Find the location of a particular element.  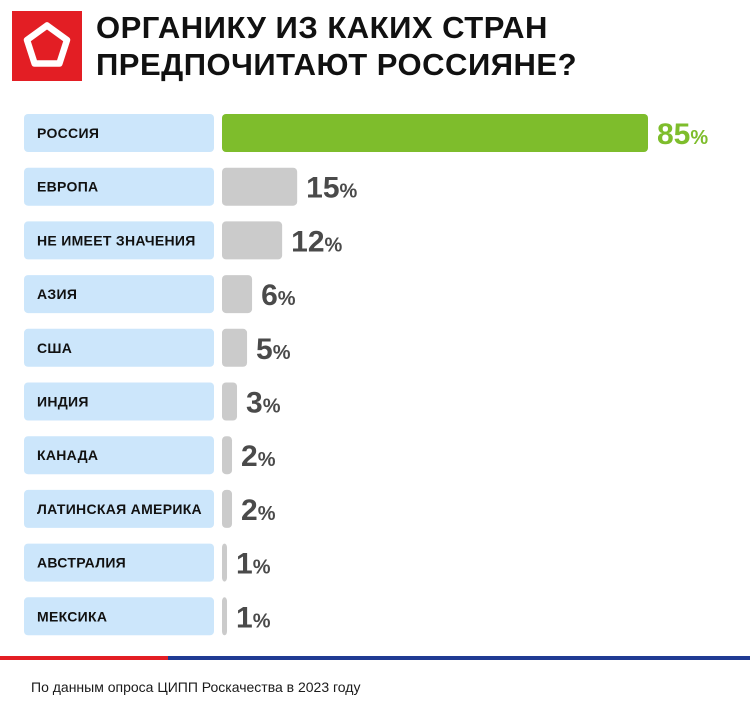

category-label: ЛАТИНСКАЯ АМЕРИКА is located at coordinates (119, 509).